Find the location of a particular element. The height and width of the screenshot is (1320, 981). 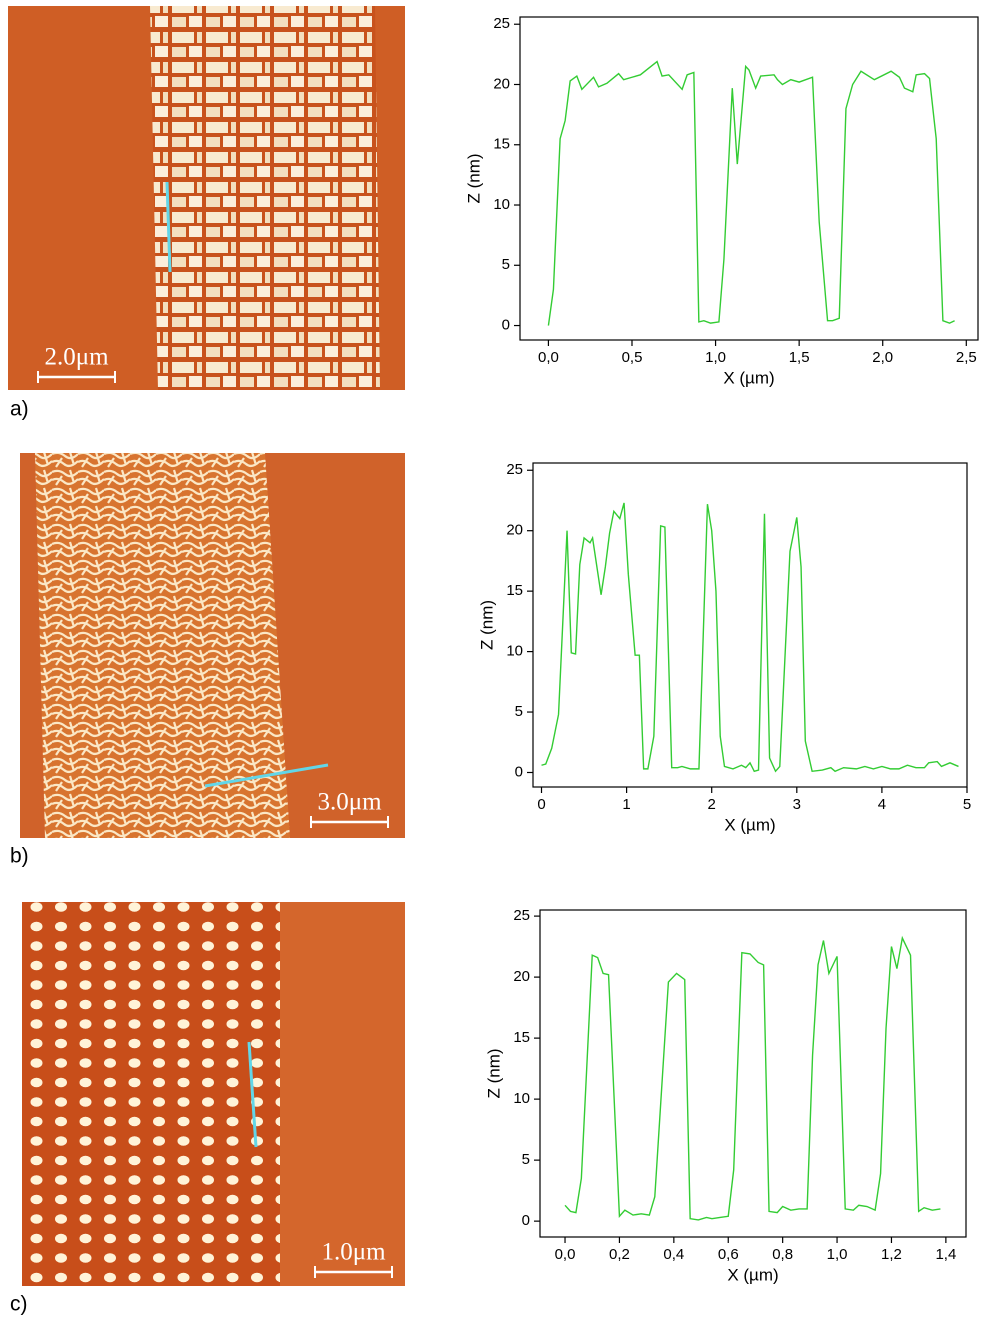

x-tick-label: 1,5 is located at coordinates (799, 357).